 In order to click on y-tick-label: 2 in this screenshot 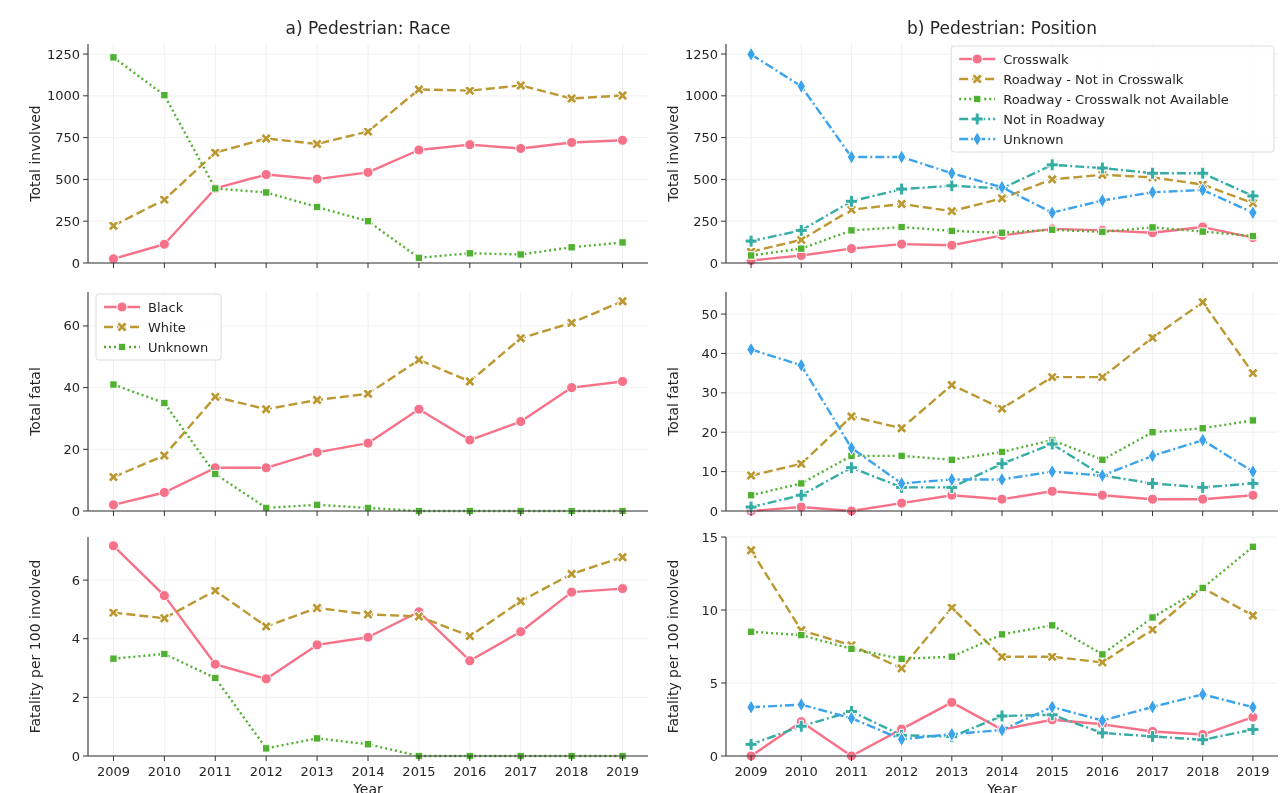, I will do `click(75, 697)`.